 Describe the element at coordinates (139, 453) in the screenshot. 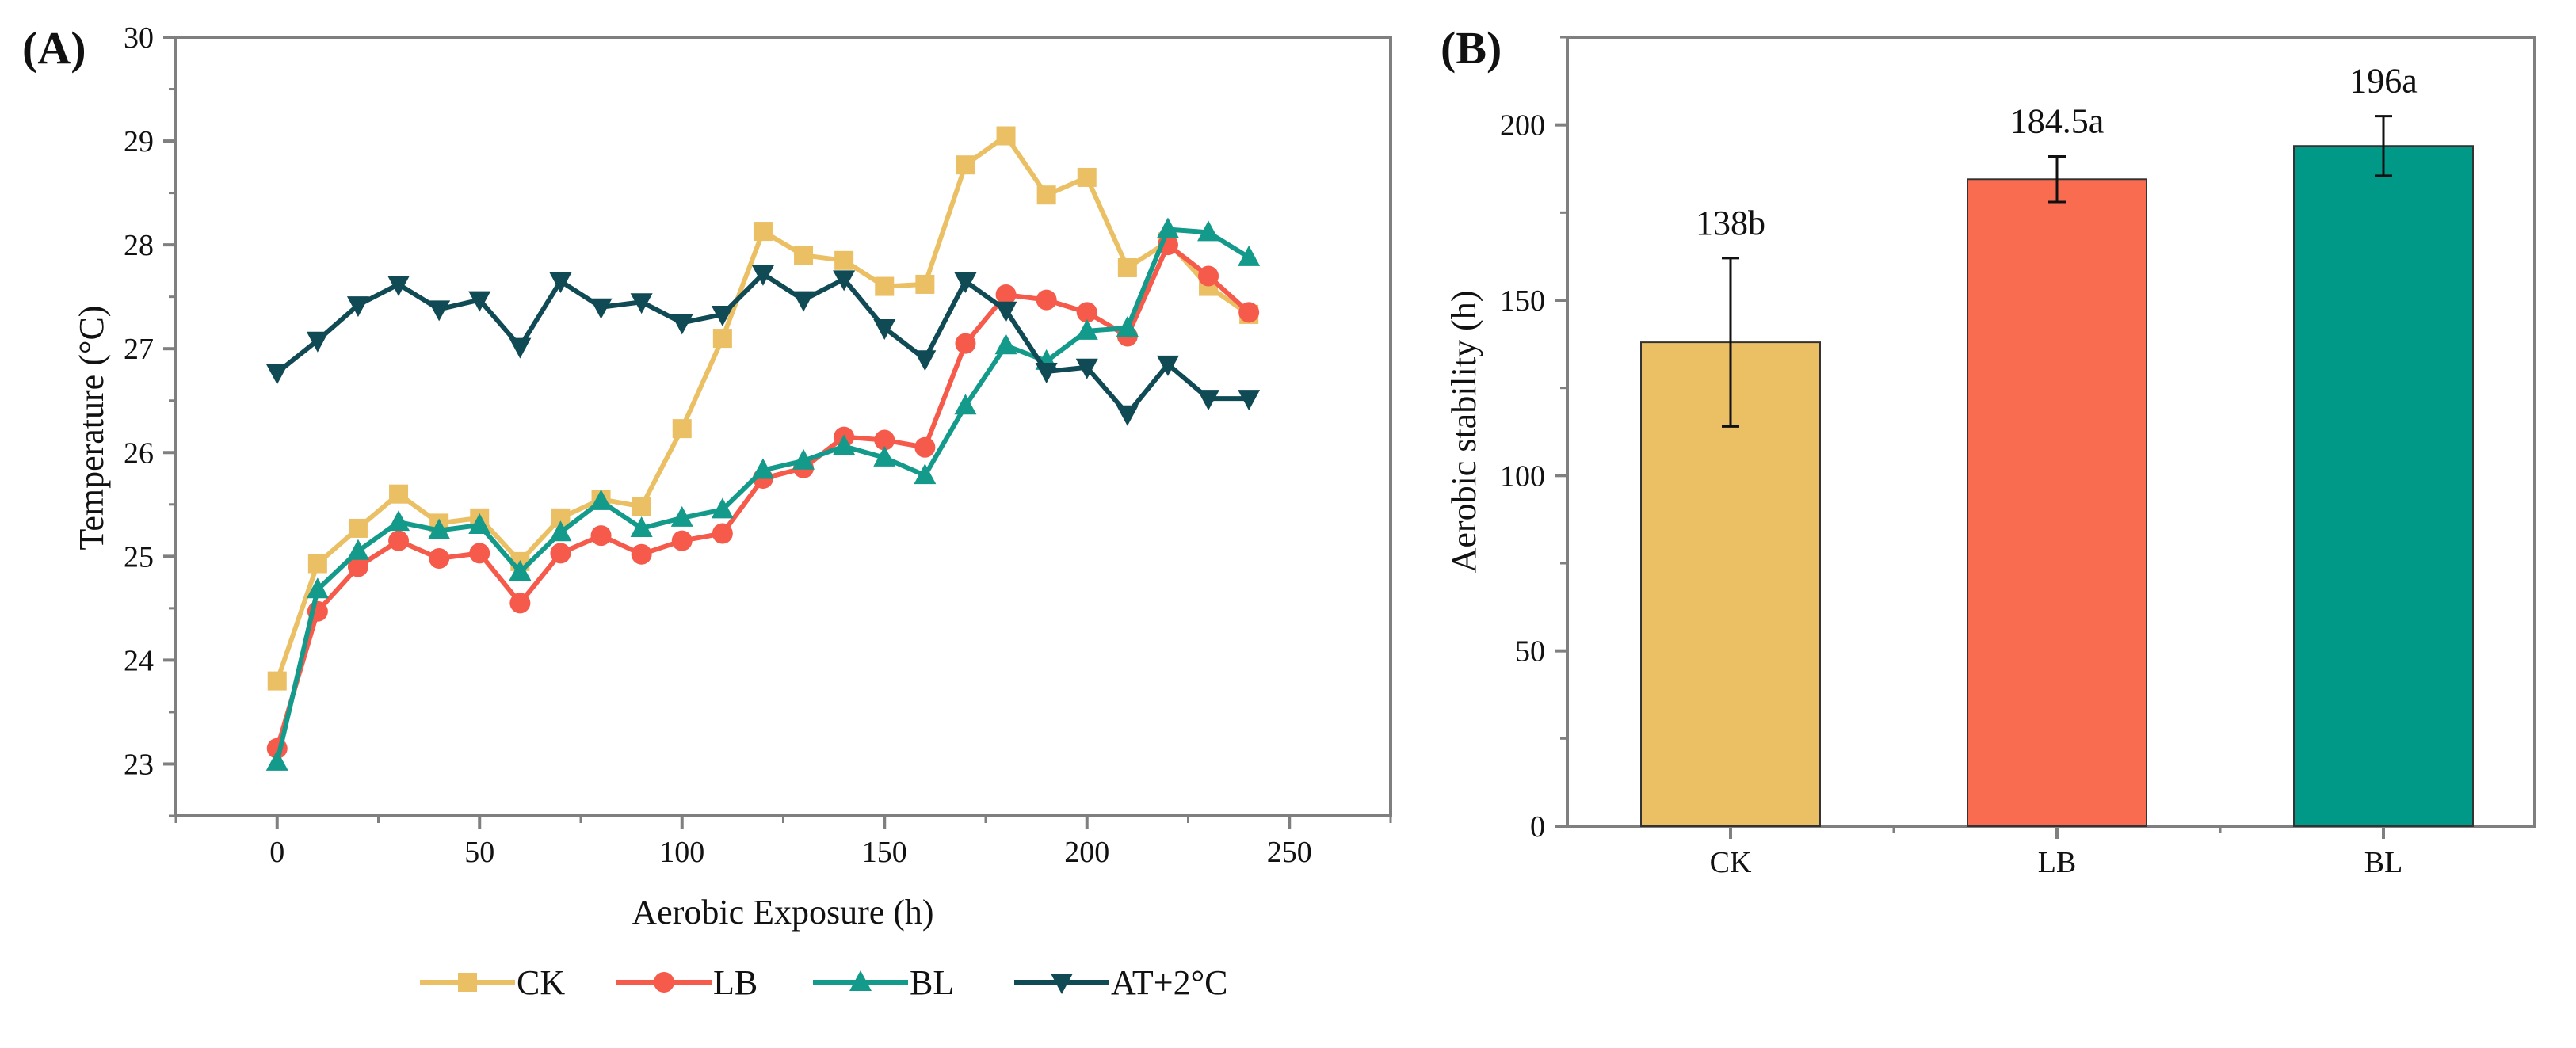

I see `a-ytick-label: 26` at that location.